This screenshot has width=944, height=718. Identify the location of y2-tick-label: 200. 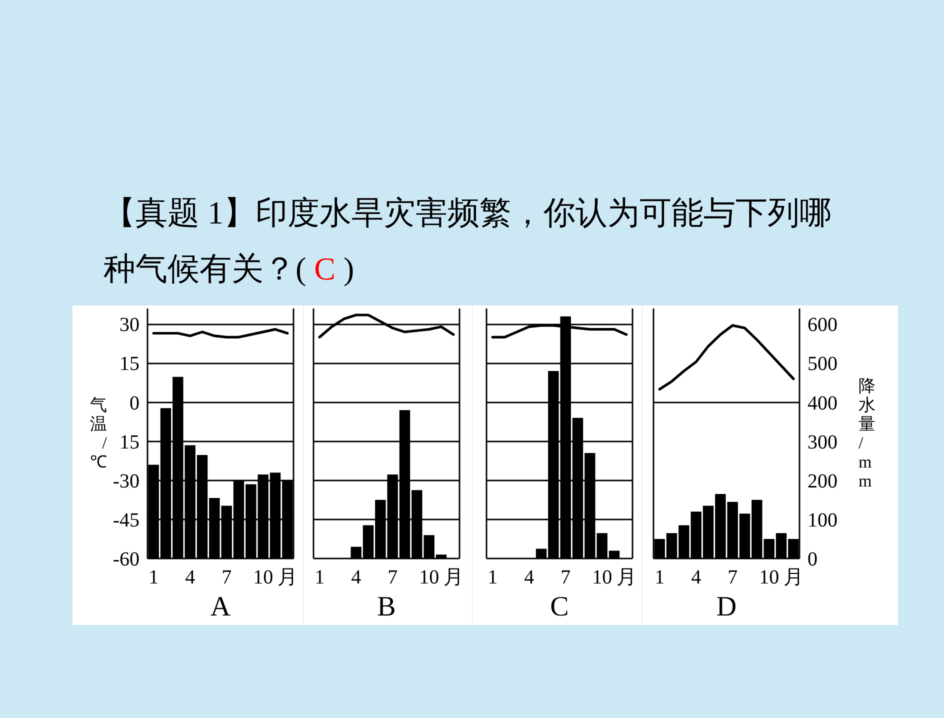
(823, 481).